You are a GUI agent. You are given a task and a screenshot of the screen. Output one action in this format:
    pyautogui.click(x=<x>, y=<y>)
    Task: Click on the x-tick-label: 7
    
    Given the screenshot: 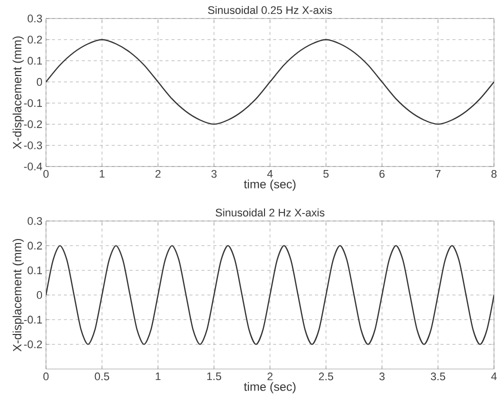 What is the action you would take?
    pyautogui.click(x=438, y=174)
    